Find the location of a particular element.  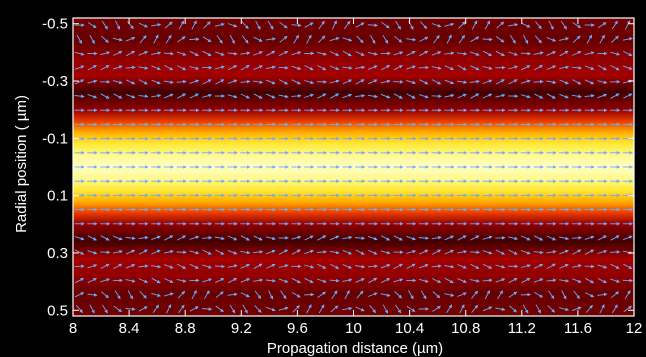

x-tick-label: 11.6 is located at coordinates (578, 328).